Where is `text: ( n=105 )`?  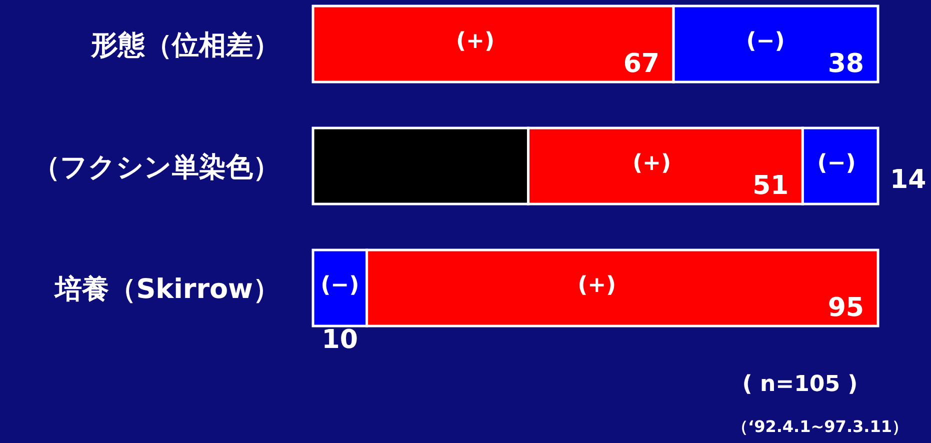
text: ( n=105 ) is located at coordinates (800, 384).